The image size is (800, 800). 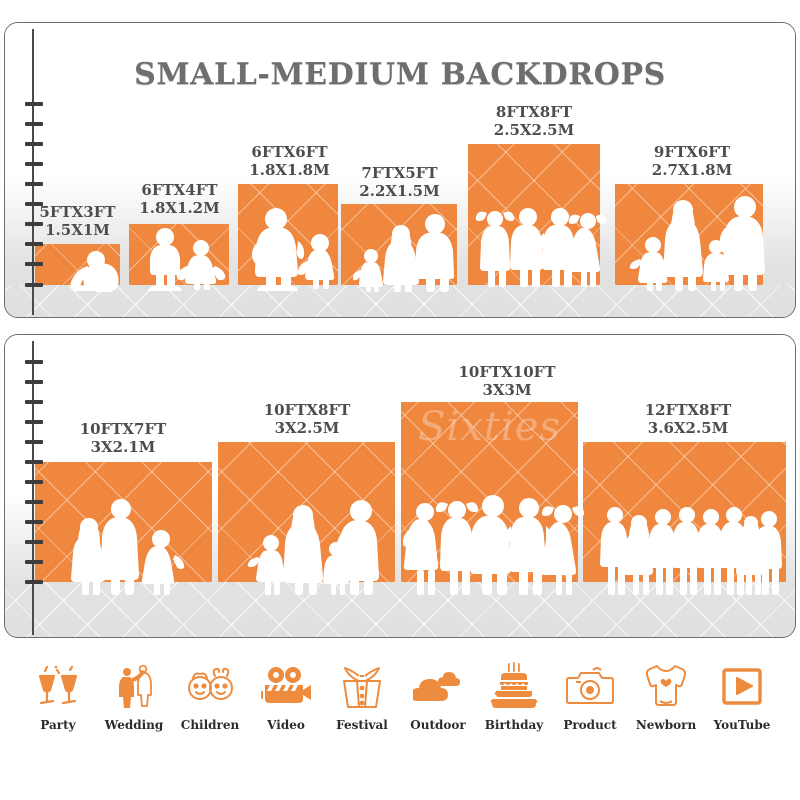 I want to click on bar-6ftx4ft, so click(x=179, y=254).